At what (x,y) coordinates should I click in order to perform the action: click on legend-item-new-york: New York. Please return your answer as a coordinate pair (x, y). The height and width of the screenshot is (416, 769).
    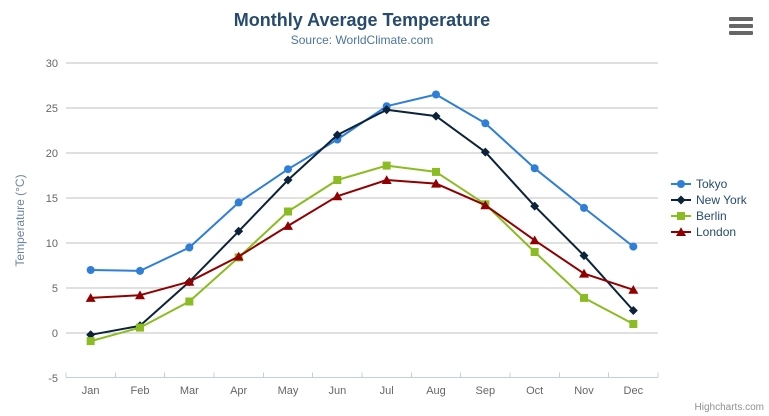
    Looking at the image, I should click on (709, 200).